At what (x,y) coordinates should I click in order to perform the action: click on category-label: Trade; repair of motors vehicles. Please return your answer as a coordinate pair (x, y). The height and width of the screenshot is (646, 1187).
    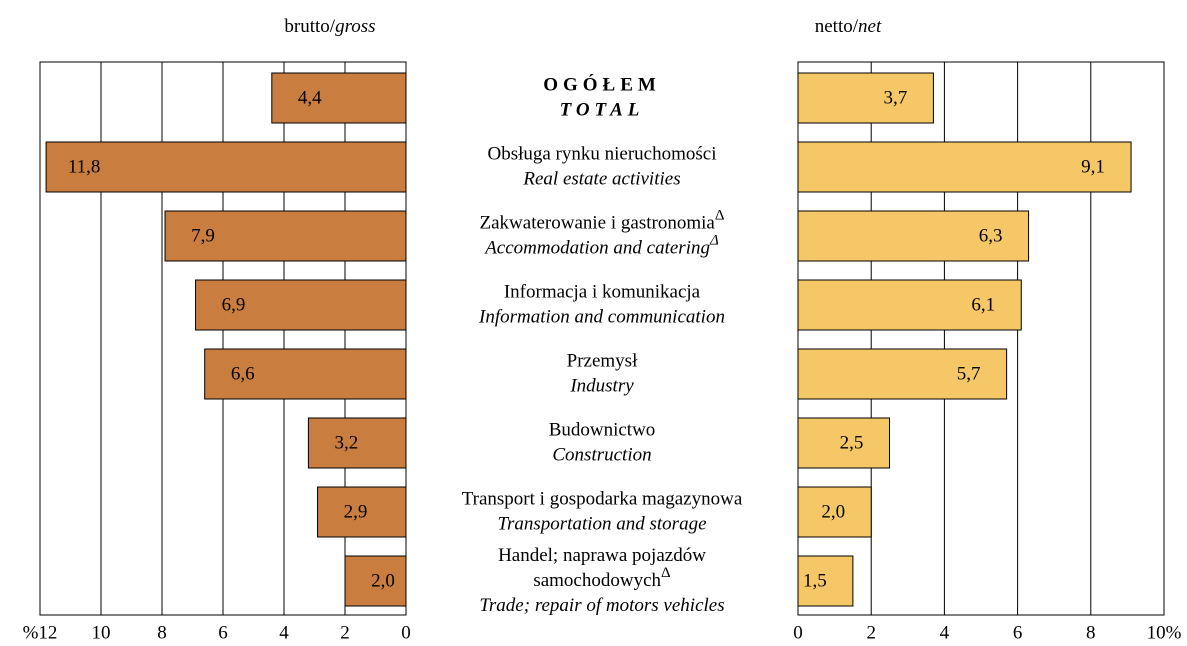
    Looking at the image, I should click on (601, 605).